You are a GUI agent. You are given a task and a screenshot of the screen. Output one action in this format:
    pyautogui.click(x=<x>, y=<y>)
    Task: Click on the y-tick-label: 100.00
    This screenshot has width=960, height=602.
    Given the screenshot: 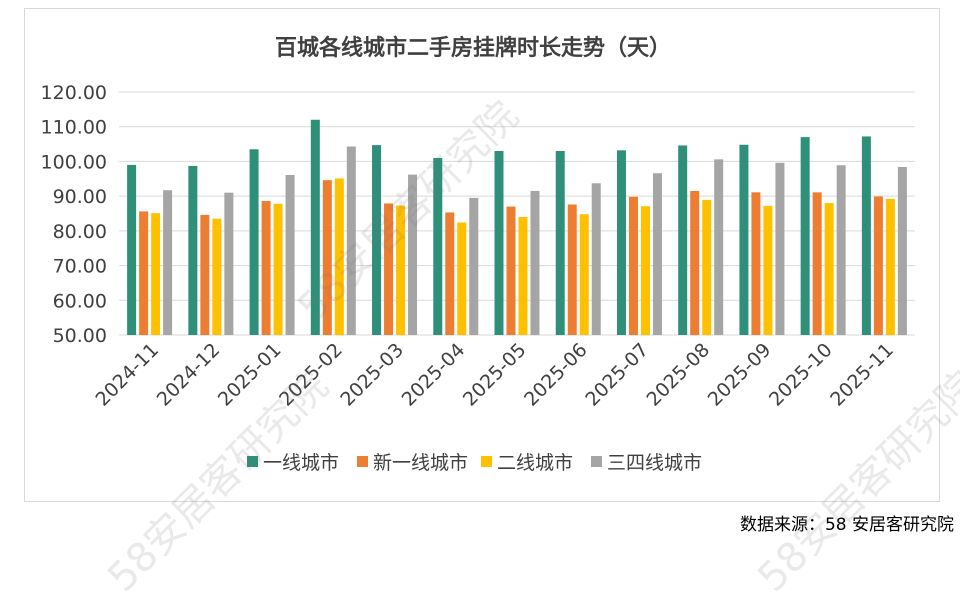 What is the action you would take?
    pyautogui.click(x=74, y=162)
    